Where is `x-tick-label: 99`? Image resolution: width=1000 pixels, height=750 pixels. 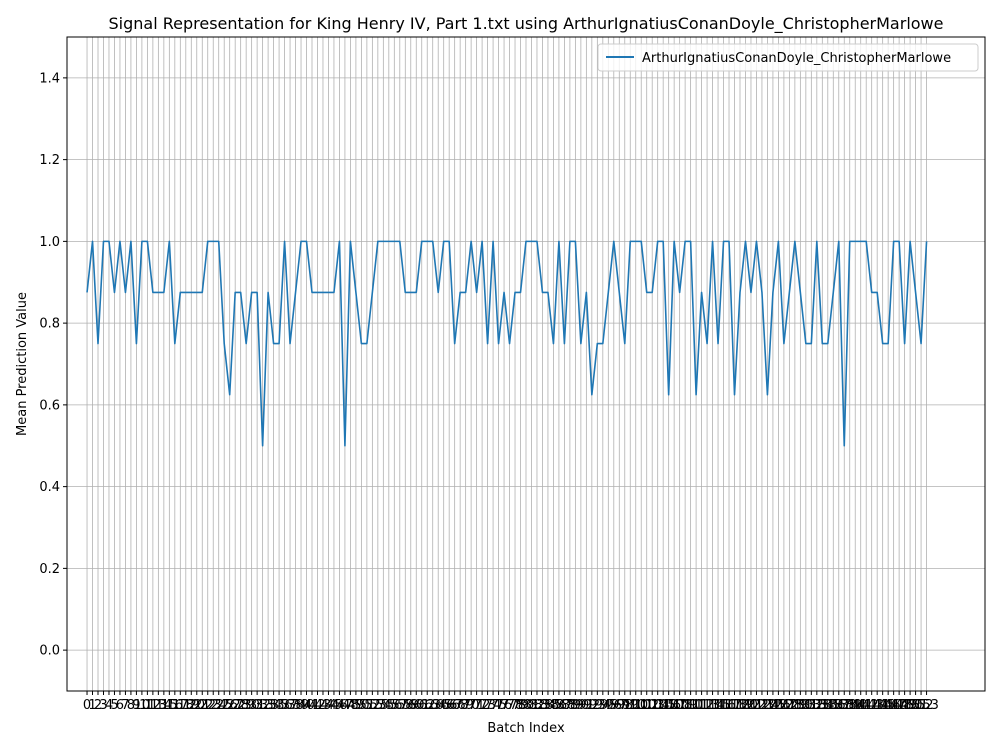 x-tick-label: 99 is located at coordinates (630, 705).